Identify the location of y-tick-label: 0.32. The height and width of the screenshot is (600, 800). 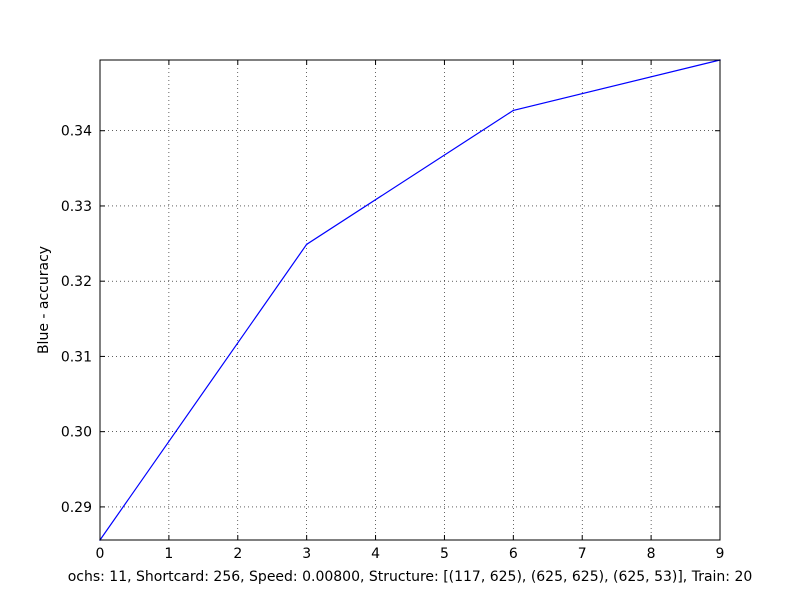
(76, 282).